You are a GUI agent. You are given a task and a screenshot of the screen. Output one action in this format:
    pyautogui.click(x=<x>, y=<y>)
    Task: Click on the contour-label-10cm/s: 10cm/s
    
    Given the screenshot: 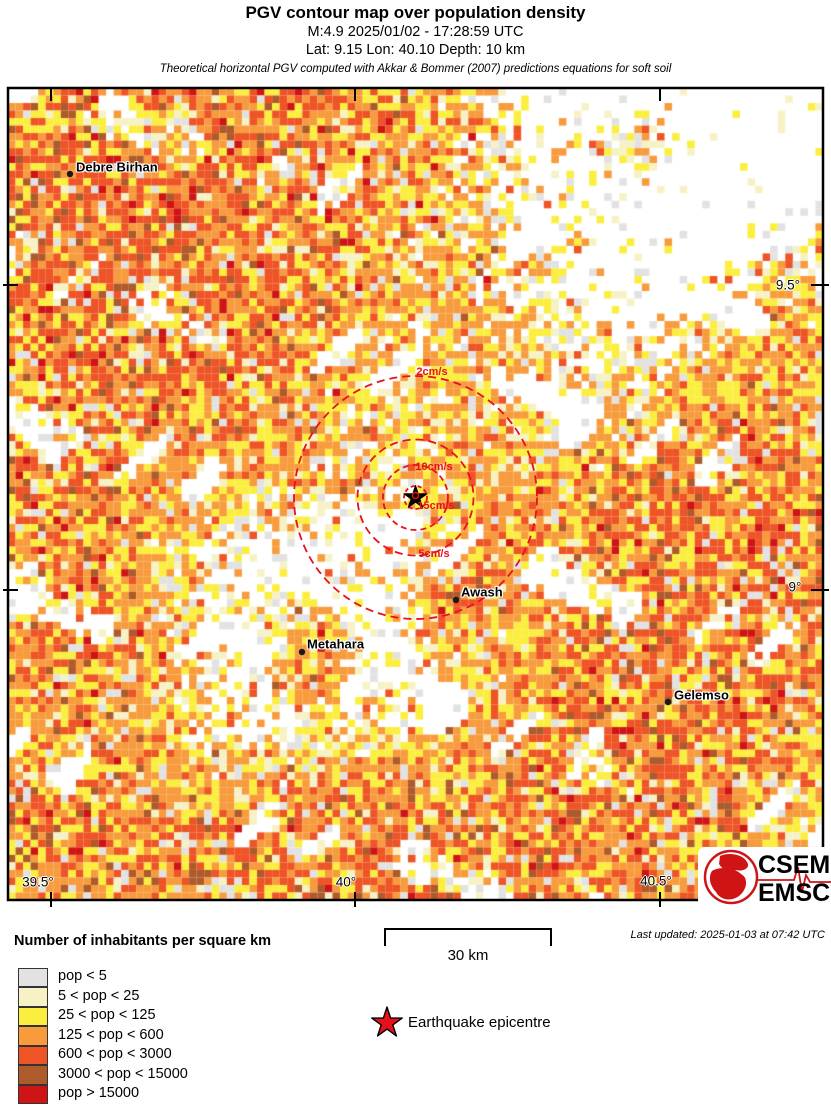 What is the action you would take?
    pyautogui.click(x=434, y=467)
    